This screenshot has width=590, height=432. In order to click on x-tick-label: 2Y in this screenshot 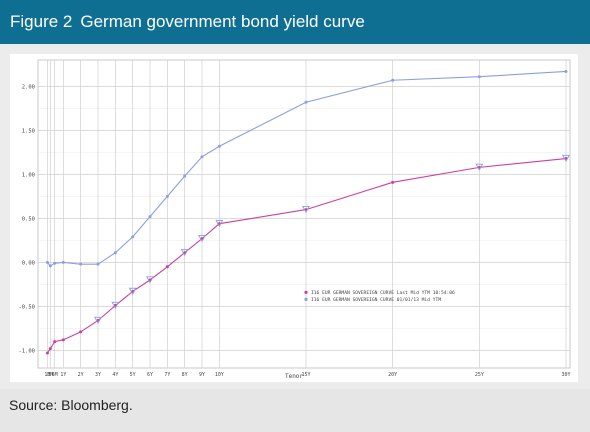, I will do `click(81, 375)`.